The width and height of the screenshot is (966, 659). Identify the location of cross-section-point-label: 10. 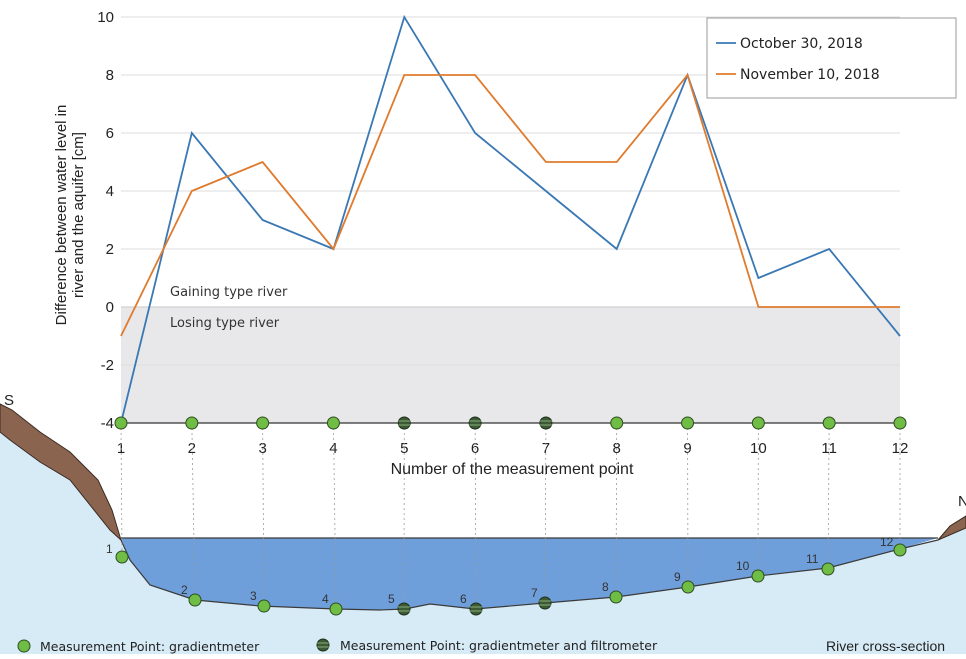
(743, 566).